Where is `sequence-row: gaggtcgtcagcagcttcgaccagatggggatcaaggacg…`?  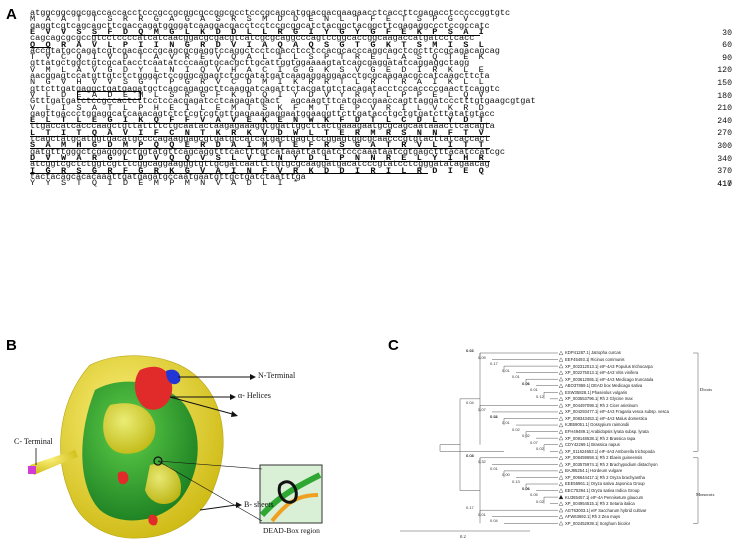
sequence-row: gaggtcgtcagcagcttcgaccagatggggatcaaggacg… is located at coordinates (381, 29).